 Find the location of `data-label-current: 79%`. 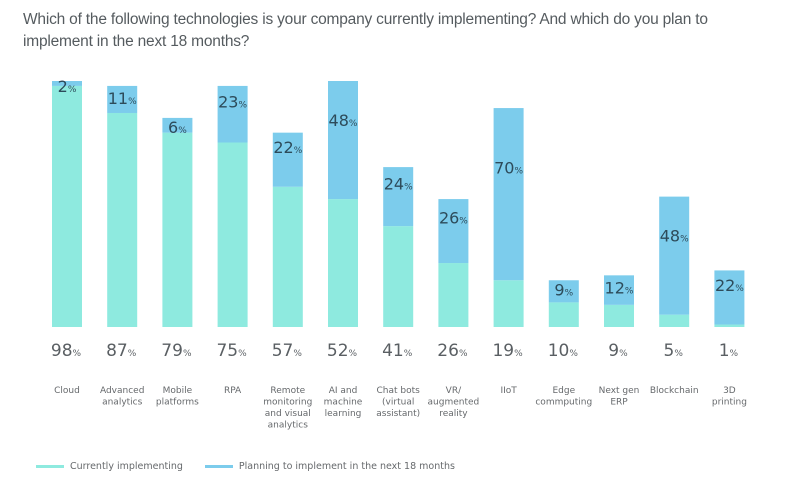

data-label-current: 79% is located at coordinates (176, 351).